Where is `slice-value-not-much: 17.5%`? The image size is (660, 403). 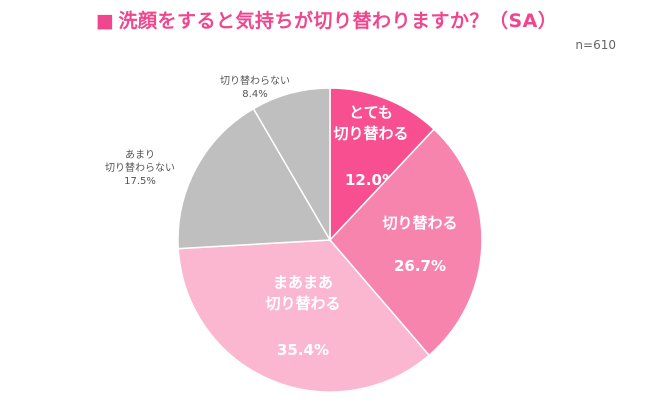 slice-value-not-much: 17.5% is located at coordinates (140, 181).